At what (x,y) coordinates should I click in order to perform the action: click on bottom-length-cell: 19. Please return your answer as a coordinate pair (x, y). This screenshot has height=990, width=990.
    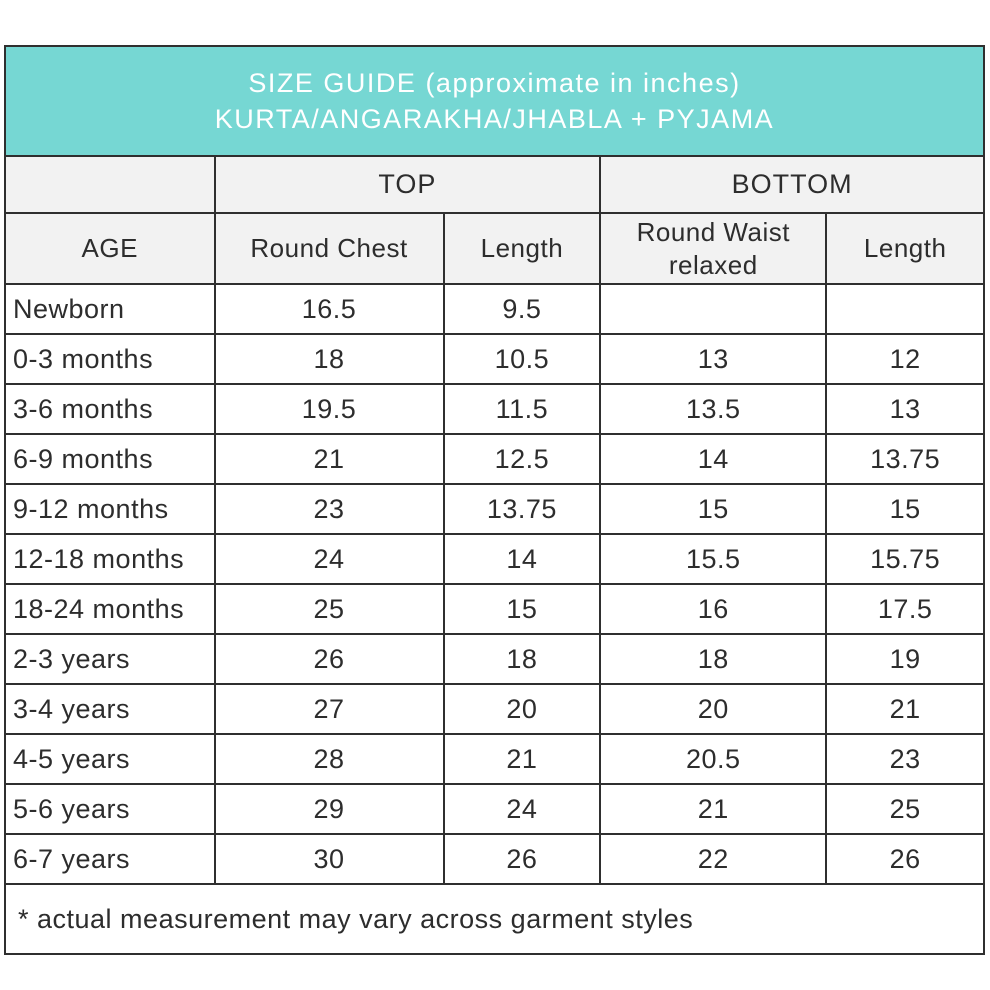
    Looking at the image, I should click on (905, 659).